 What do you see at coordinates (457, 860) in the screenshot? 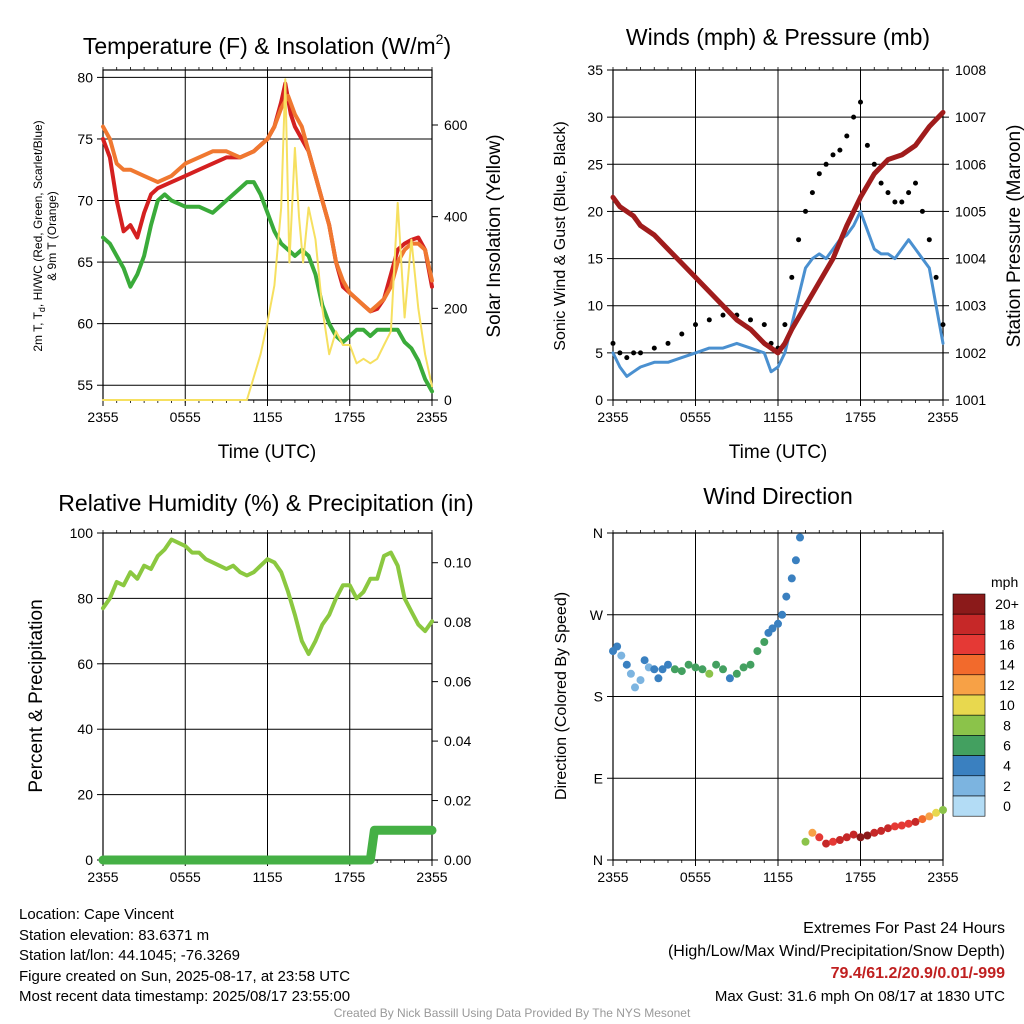
I see `y2-tick-label: 0.00` at bounding box center [457, 860].